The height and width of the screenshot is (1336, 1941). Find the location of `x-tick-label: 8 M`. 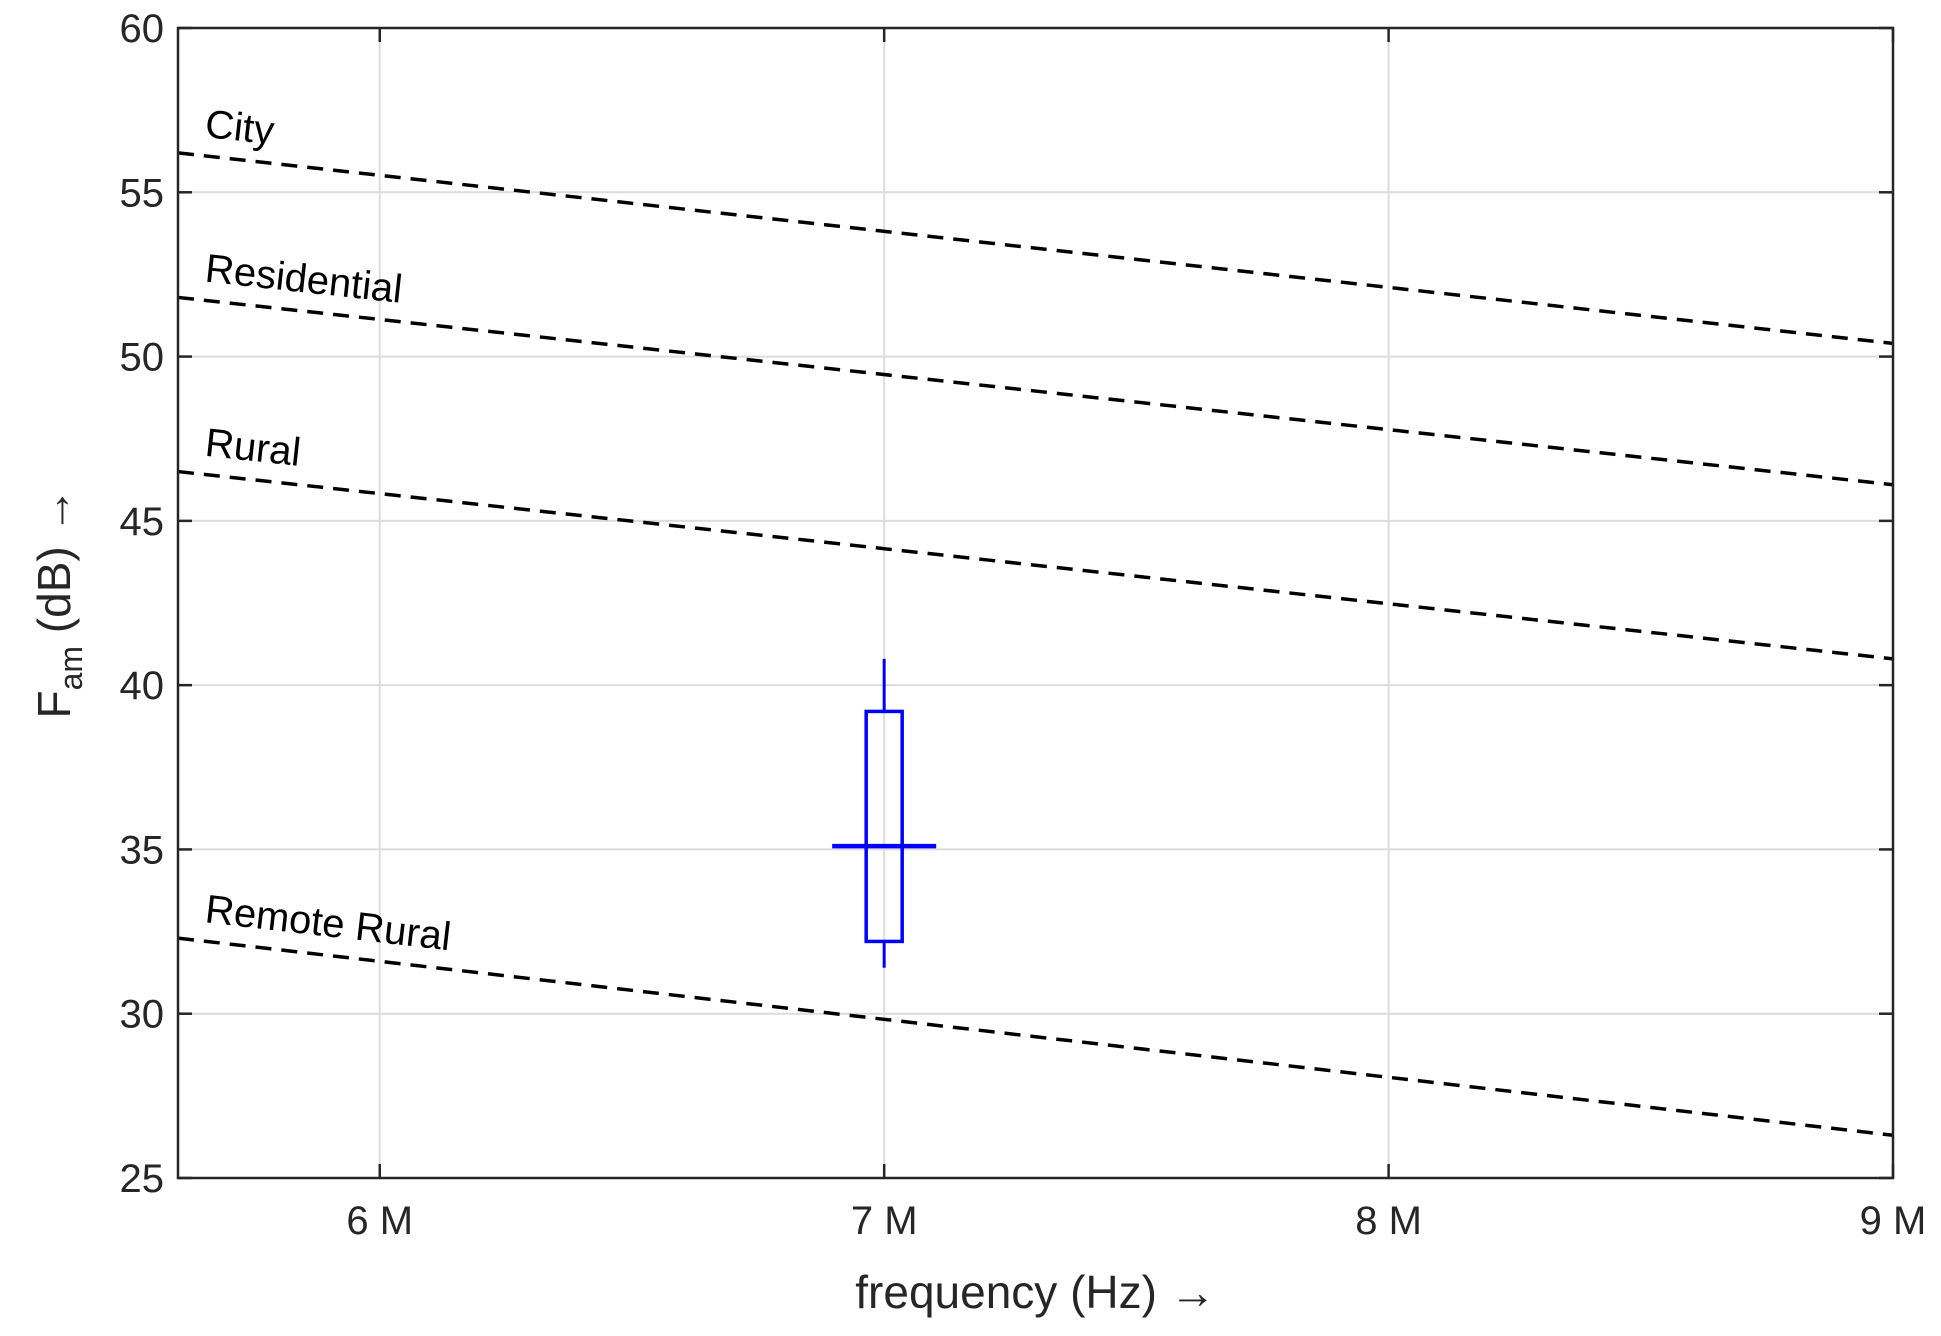

x-tick-label: 8 M is located at coordinates (1388, 1221).